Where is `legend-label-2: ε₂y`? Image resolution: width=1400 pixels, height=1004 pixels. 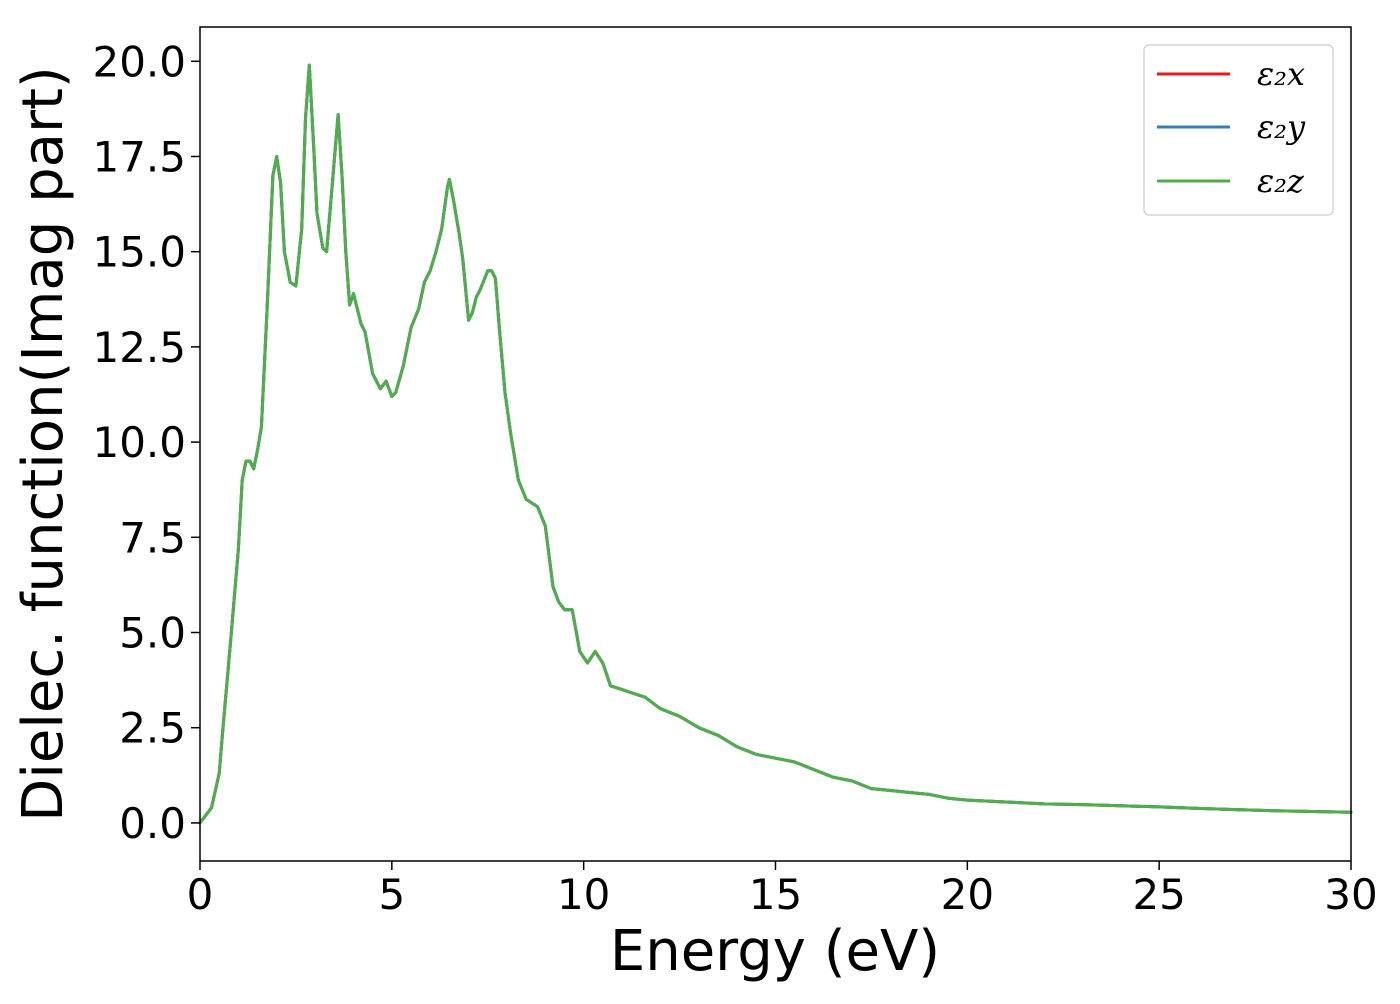 legend-label-2: ε₂y is located at coordinates (1281, 127).